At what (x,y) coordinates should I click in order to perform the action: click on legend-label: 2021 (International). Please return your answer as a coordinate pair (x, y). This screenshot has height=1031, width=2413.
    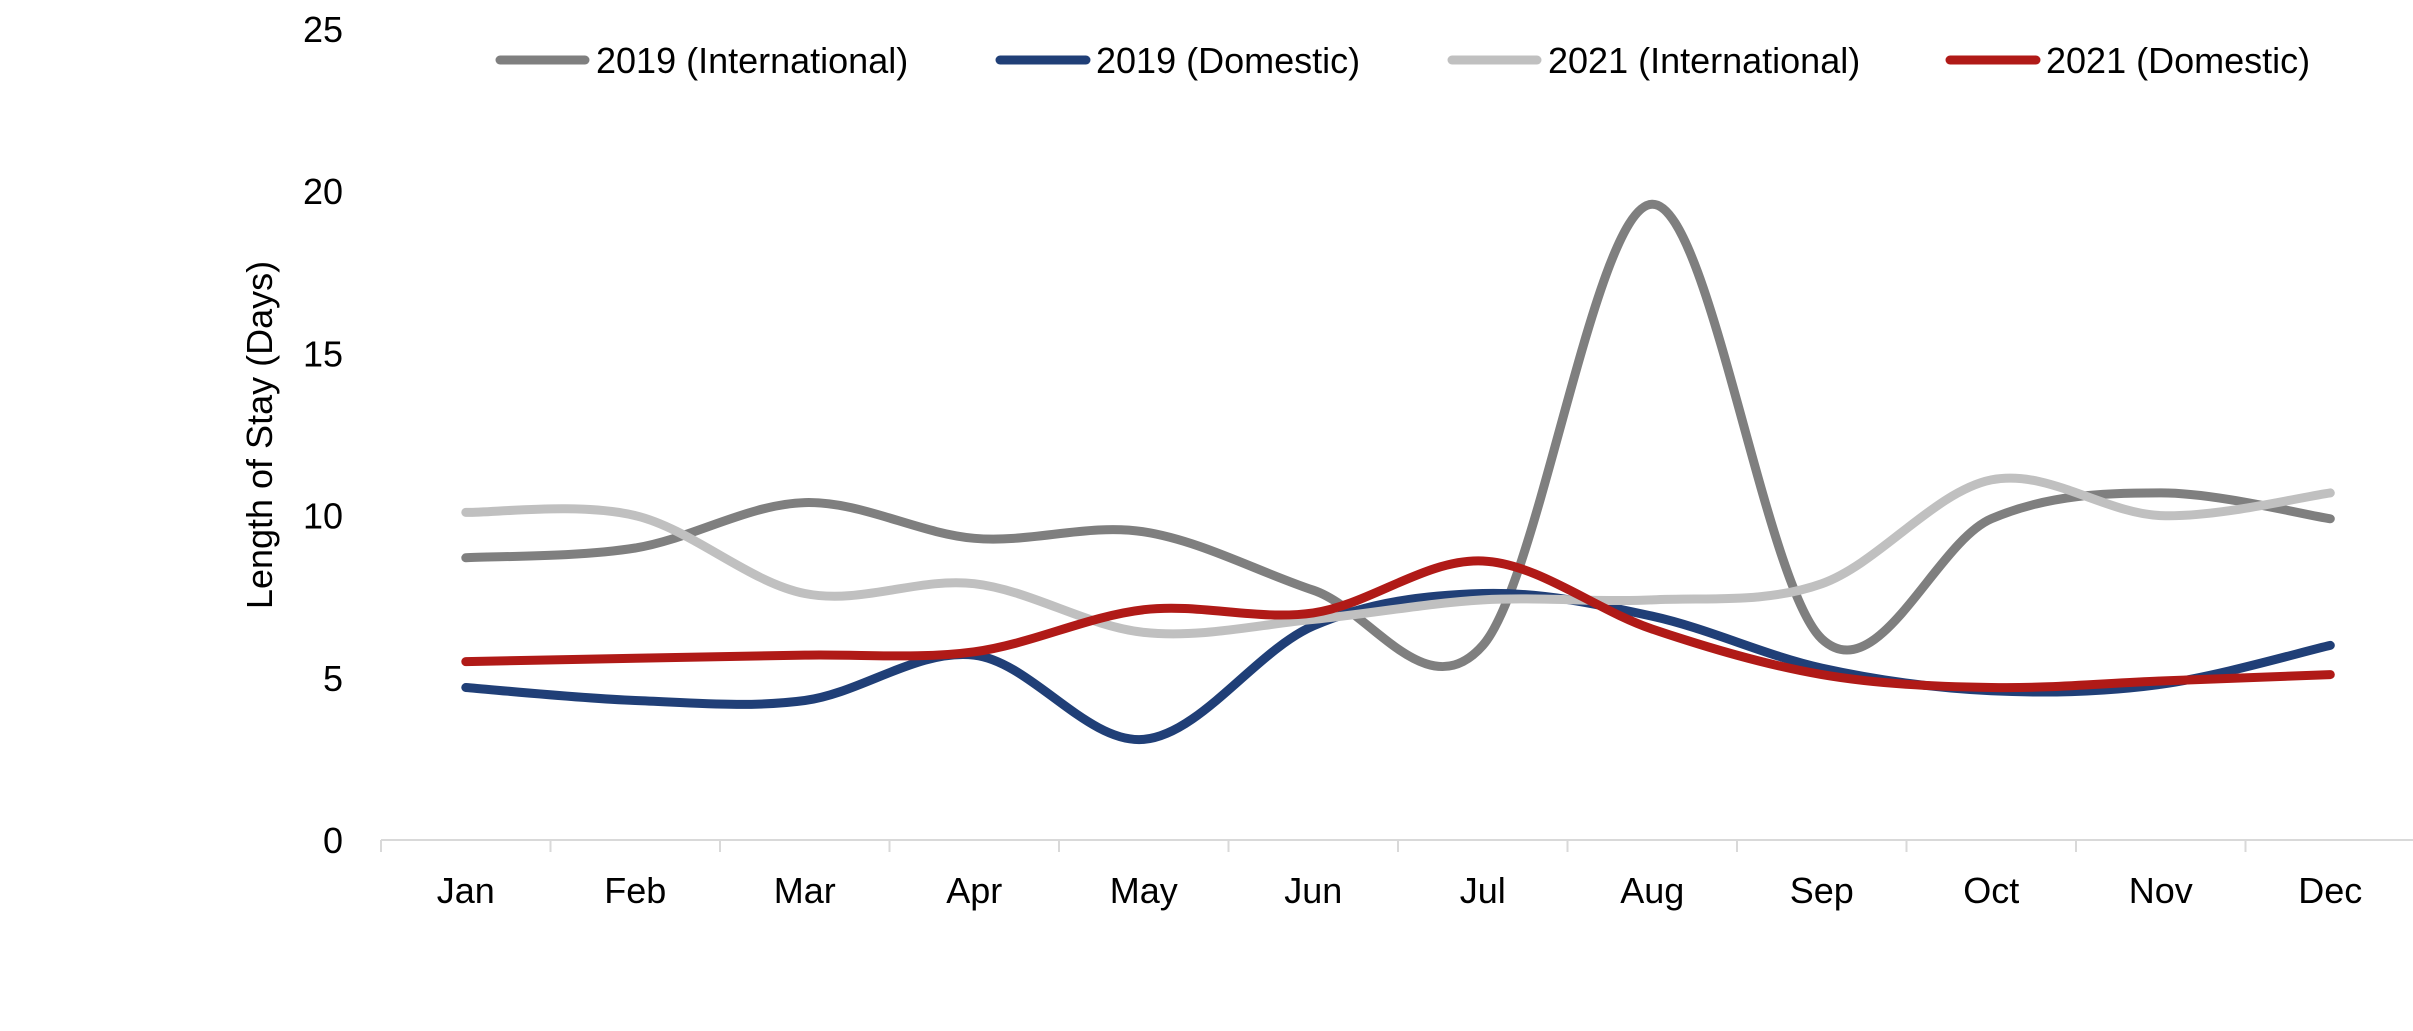
    Looking at the image, I should click on (1704, 60).